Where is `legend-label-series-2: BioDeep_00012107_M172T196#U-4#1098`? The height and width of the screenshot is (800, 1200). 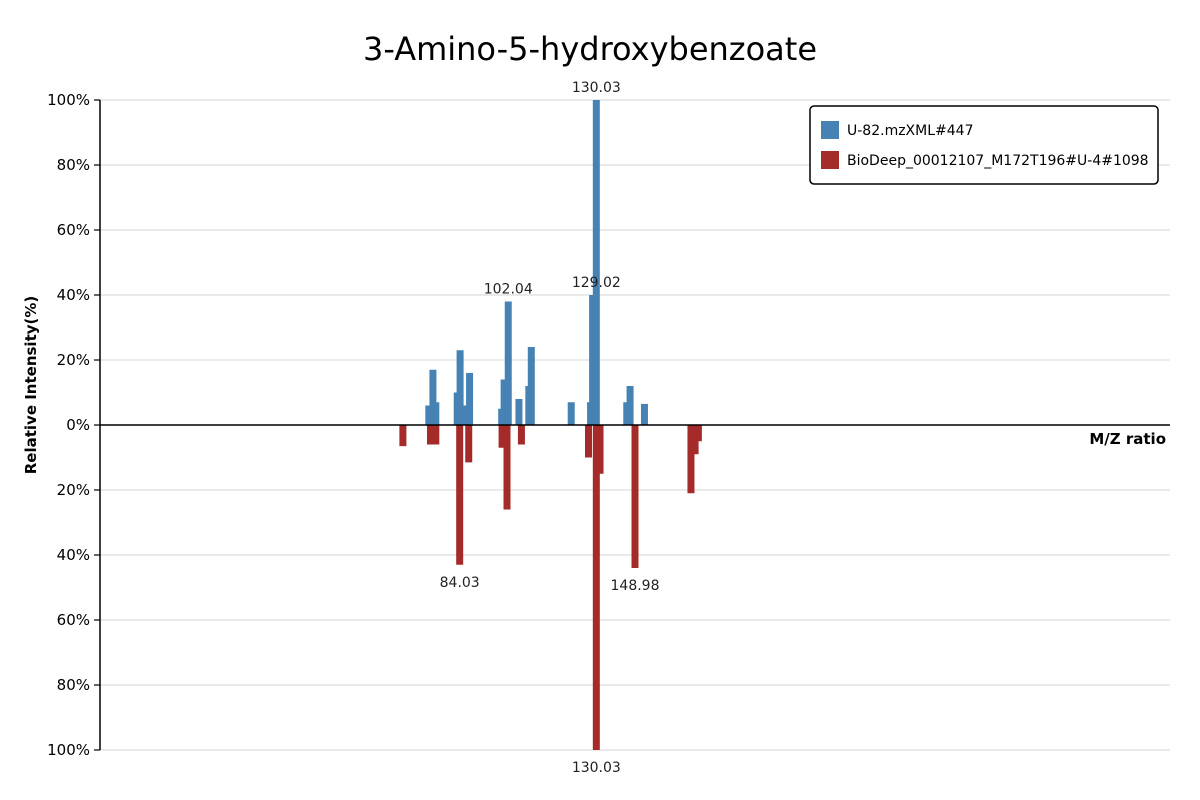 legend-label-series-2: BioDeep_00012107_M172T196#U-4#1098 is located at coordinates (998, 161).